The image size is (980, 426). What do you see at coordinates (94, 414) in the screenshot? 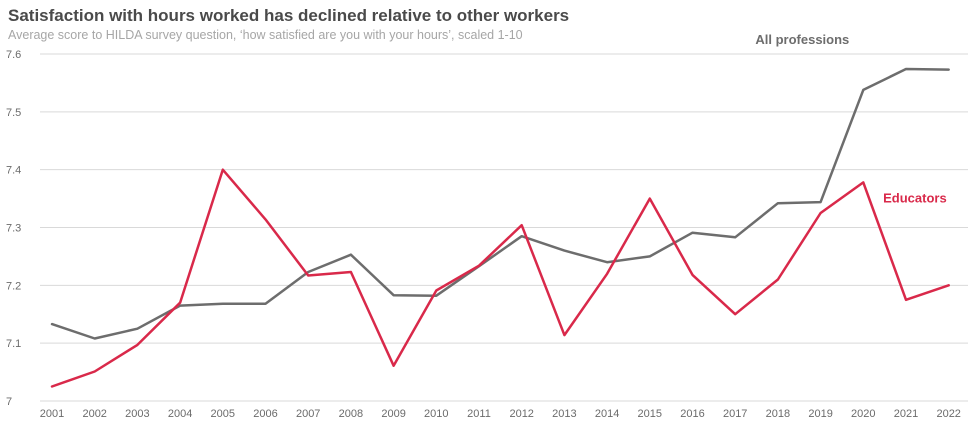
I see `x-tick-label: 2002` at bounding box center [94, 414].